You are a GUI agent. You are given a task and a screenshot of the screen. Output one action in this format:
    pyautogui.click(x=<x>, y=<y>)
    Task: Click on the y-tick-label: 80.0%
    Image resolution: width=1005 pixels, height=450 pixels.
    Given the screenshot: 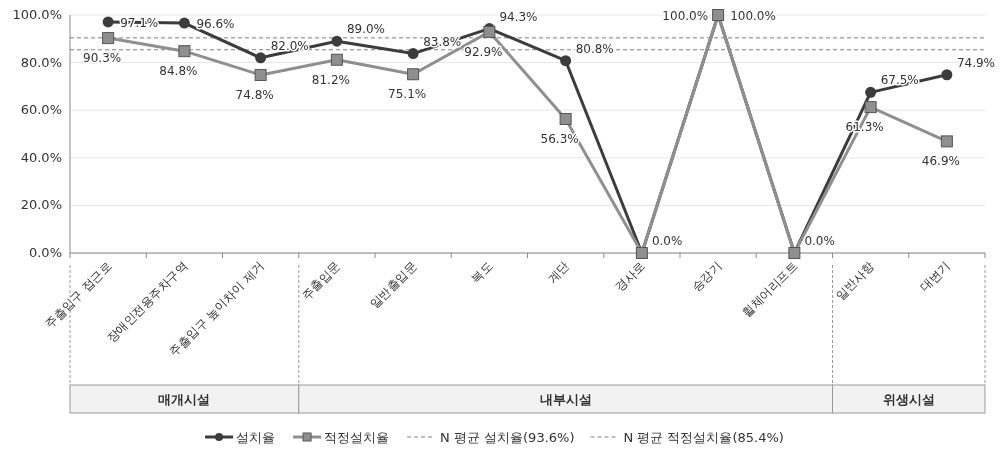 What is the action you would take?
    pyautogui.click(x=41, y=62)
    